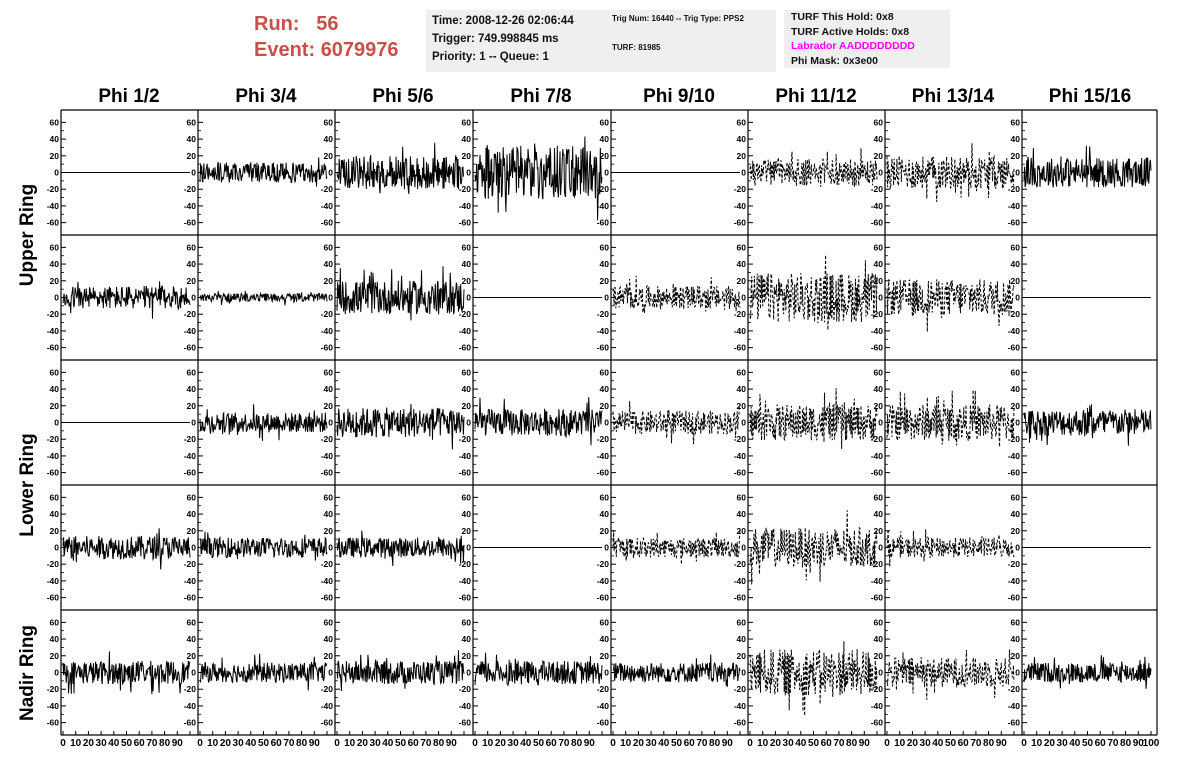 The image size is (1196, 772). Describe the element at coordinates (950, 173) in the screenshot. I see `waveform-r1-c7` at that location.